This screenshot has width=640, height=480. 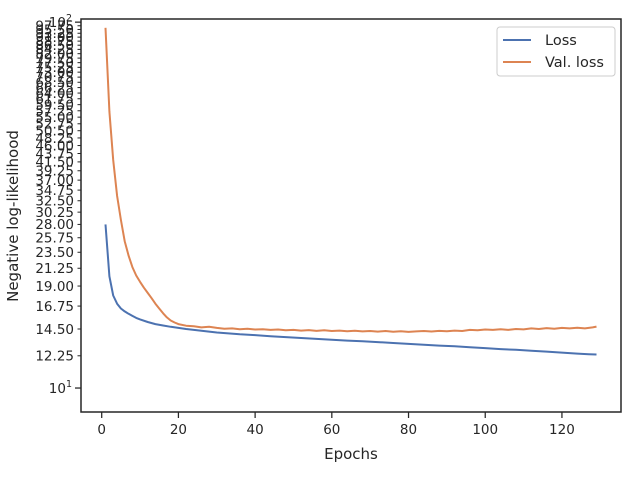 I want to click on y-tick-label: 97.75, so click(x=54, y=27).